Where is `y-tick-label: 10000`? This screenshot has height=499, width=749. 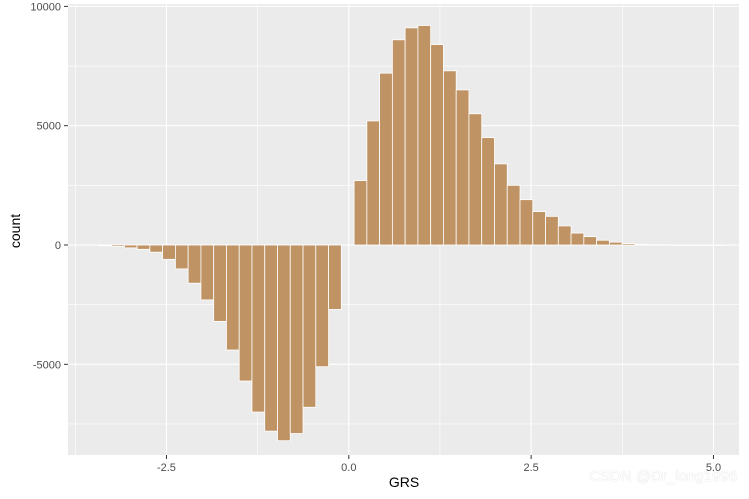 y-tick-label: 10000 is located at coordinates (45, 7).